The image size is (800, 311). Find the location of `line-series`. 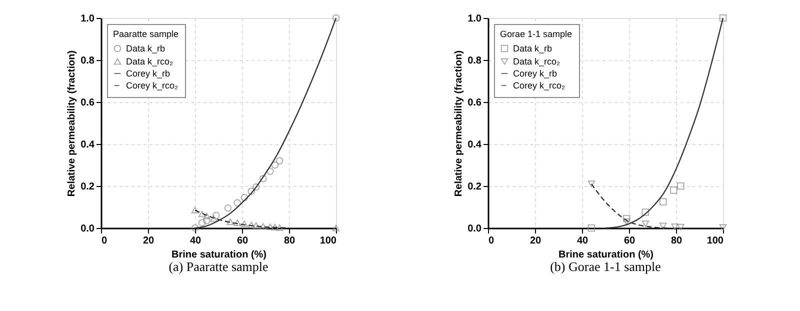

line-series is located at coordinates (265, 123).